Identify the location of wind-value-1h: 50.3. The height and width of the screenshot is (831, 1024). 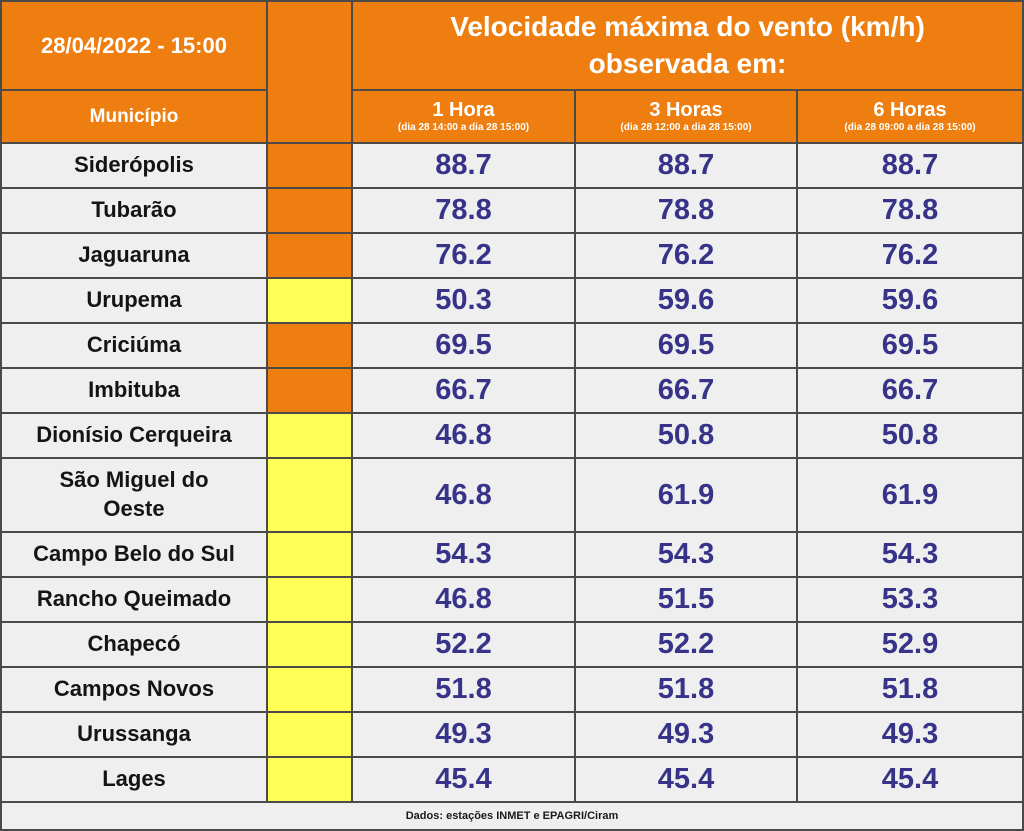
(464, 301).